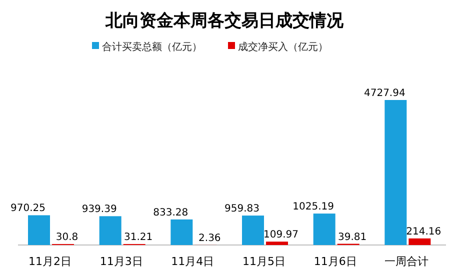  I want to click on data-label: 833.28, so click(170, 212).